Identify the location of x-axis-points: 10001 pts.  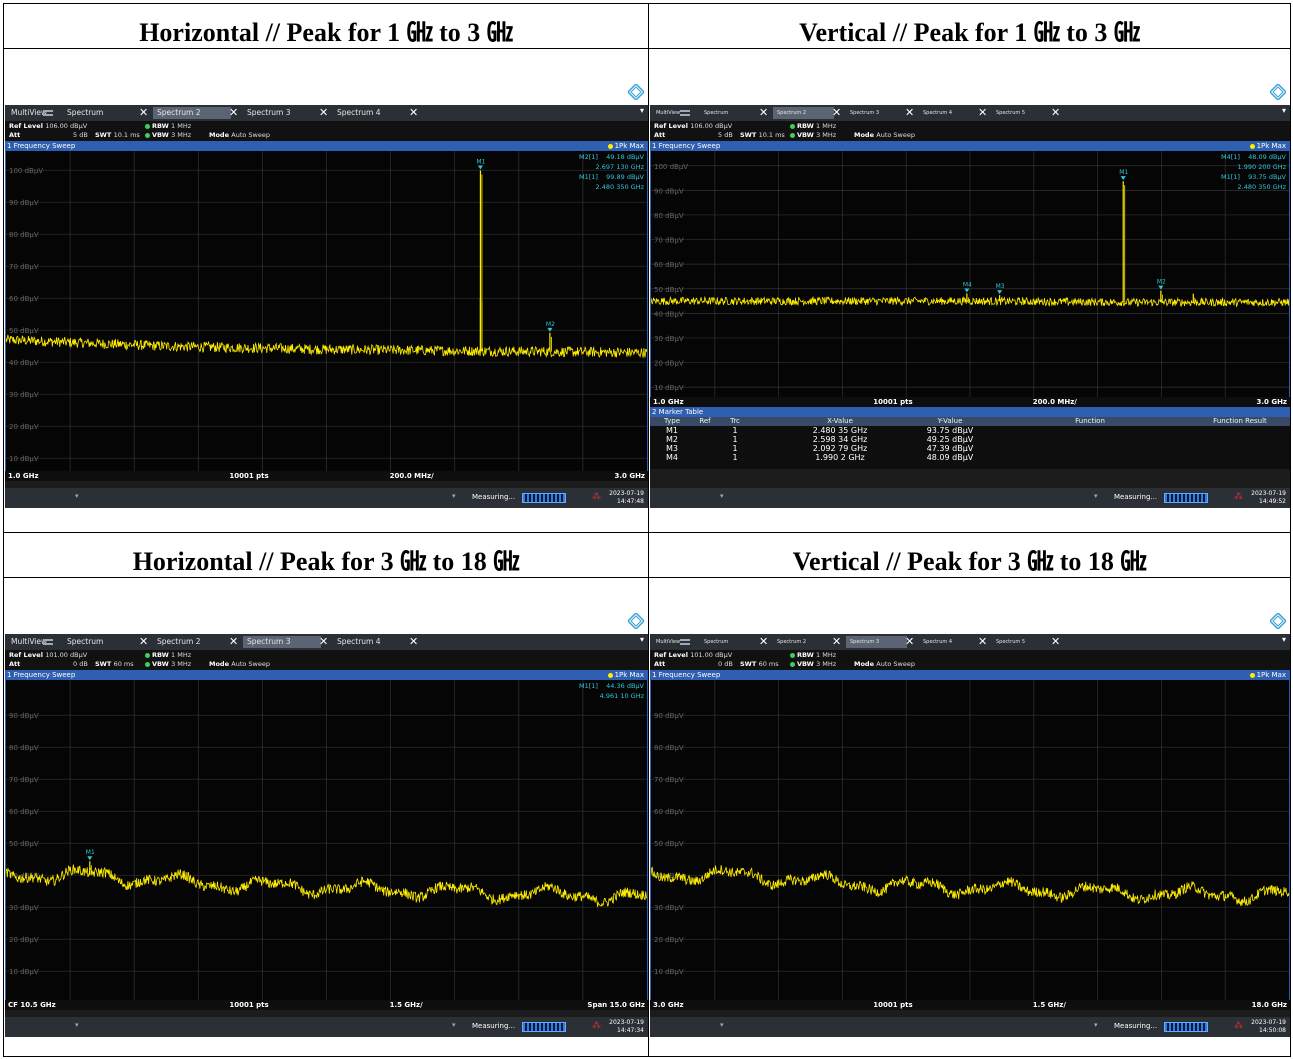
(893, 1005).